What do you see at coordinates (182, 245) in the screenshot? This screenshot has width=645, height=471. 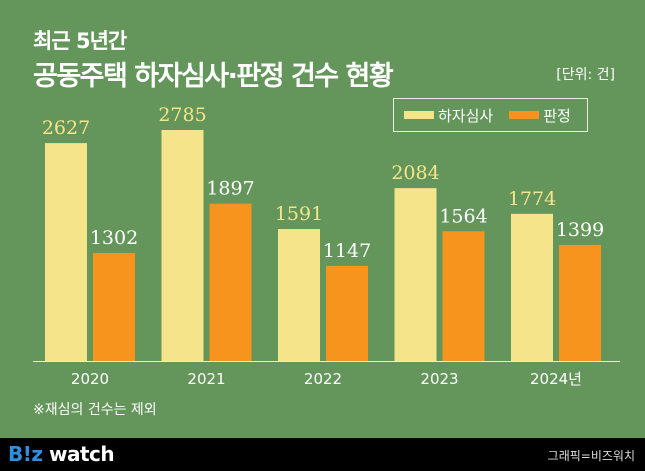 I see `bar-2021-하자심사` at bounding box center [182, 245].